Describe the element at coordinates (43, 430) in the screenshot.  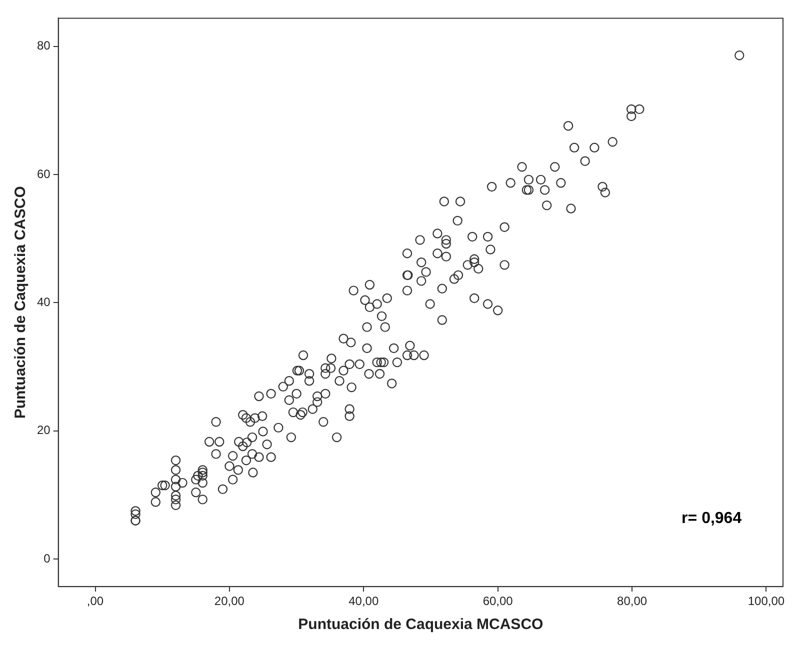
I see `y-tick-label: 20` at that location.